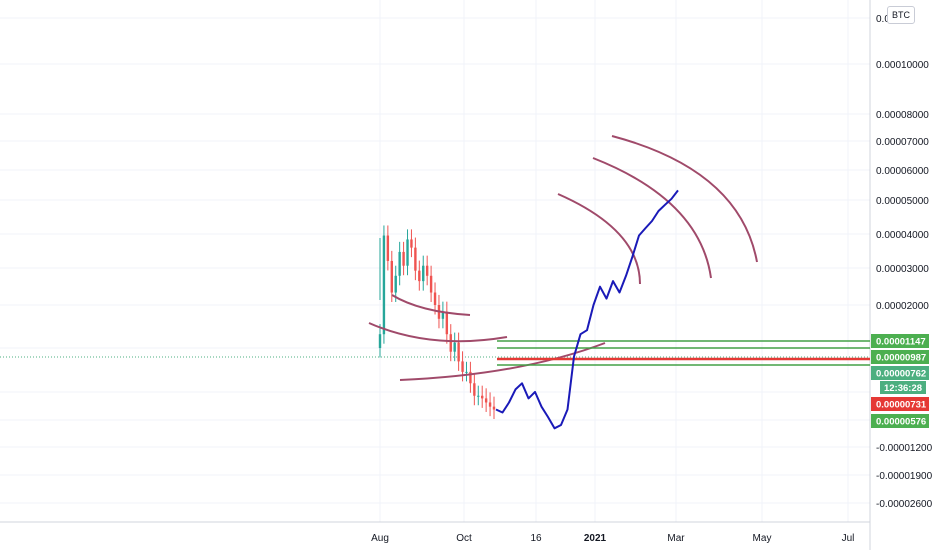 The height and width of the screenshot is (555, 932). What do you see at coordinates (848, 538) in the screenshot?
I see `x-tick-label: Jul` at bounding box center [848, 538].